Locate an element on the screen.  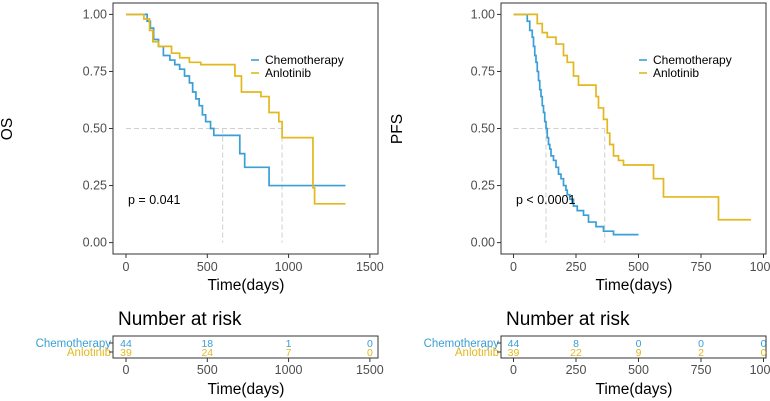
os-y-tick-label: 0.25 is located at coordinates (95, 186).